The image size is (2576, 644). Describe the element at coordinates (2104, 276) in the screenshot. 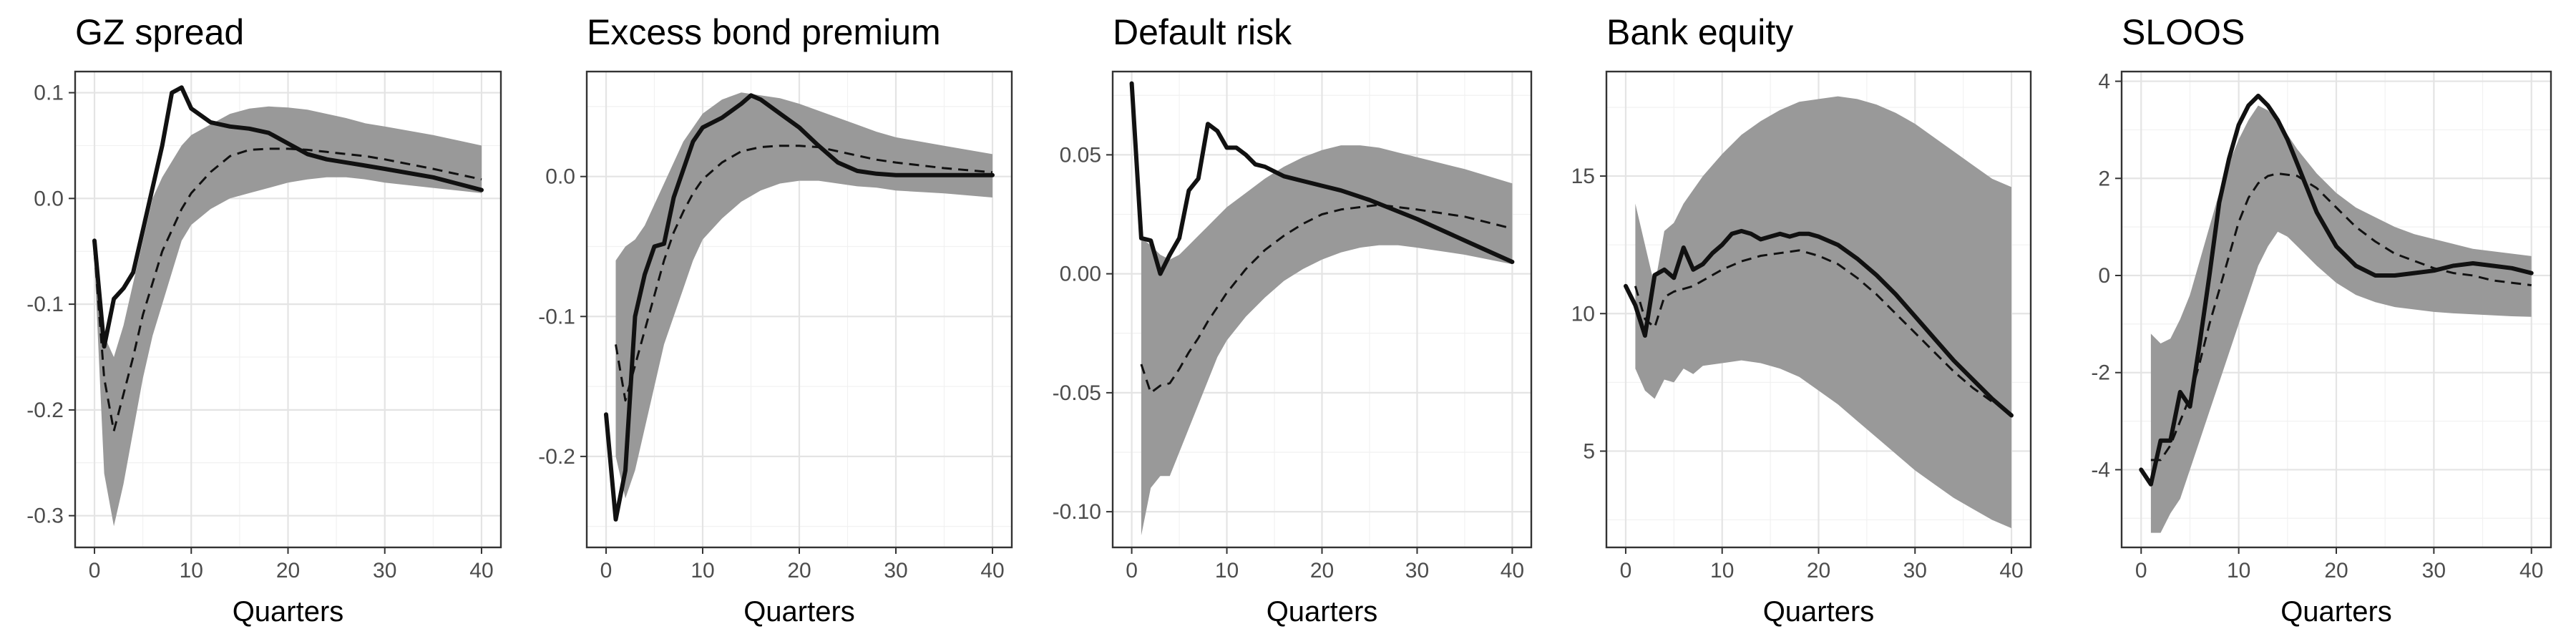

I see `y-tick-label: 0` at that location.